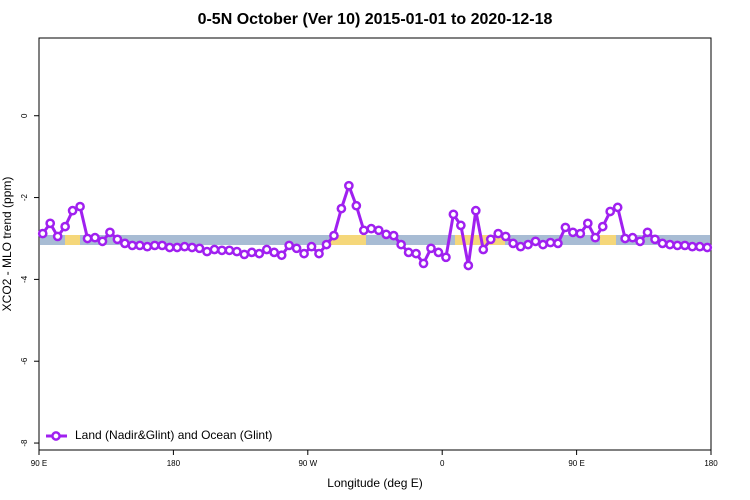 This screenshot has height=500, width=750. Describe the element at coordinates (7, 244) in the screenshot. I see `y-axis-label: XCO2 - MLO trend (ppm)` at that location.